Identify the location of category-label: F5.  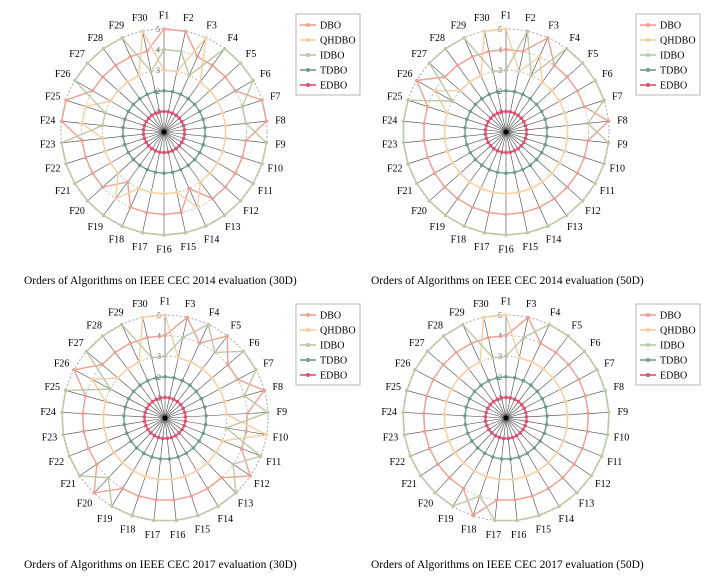
(593, 54).